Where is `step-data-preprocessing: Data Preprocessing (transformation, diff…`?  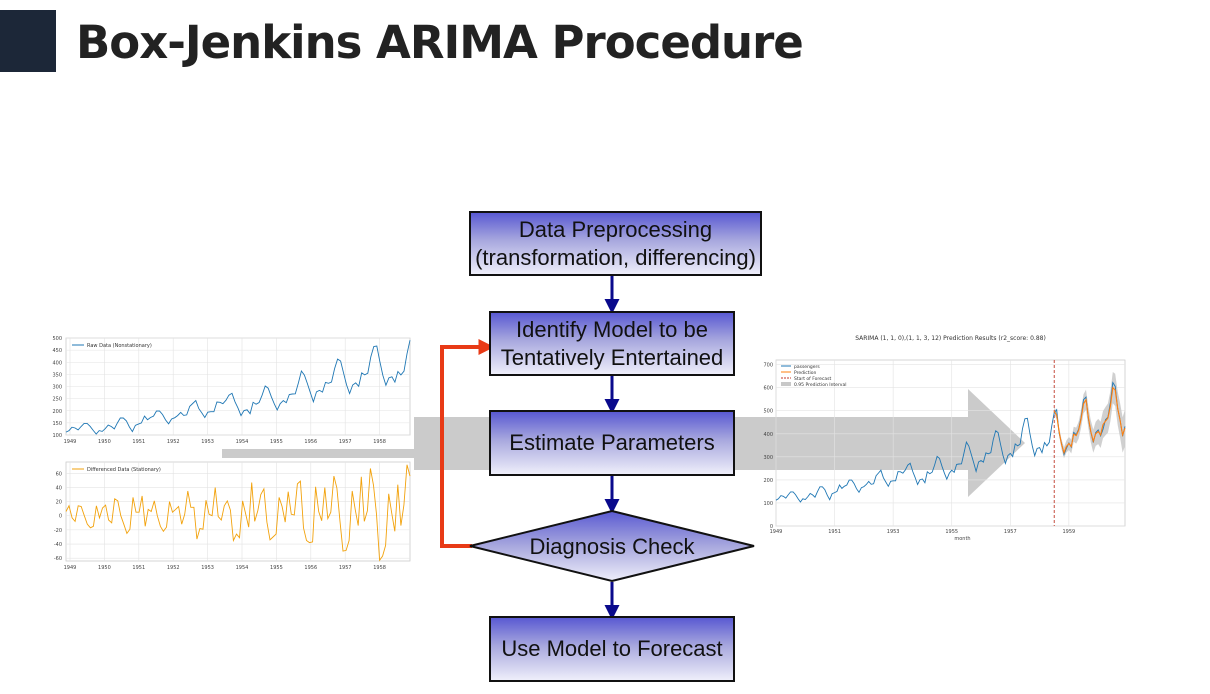 step-data-preprocessing: Data Preprocessing (transformation, diff… is located at coordinates (615, 243).